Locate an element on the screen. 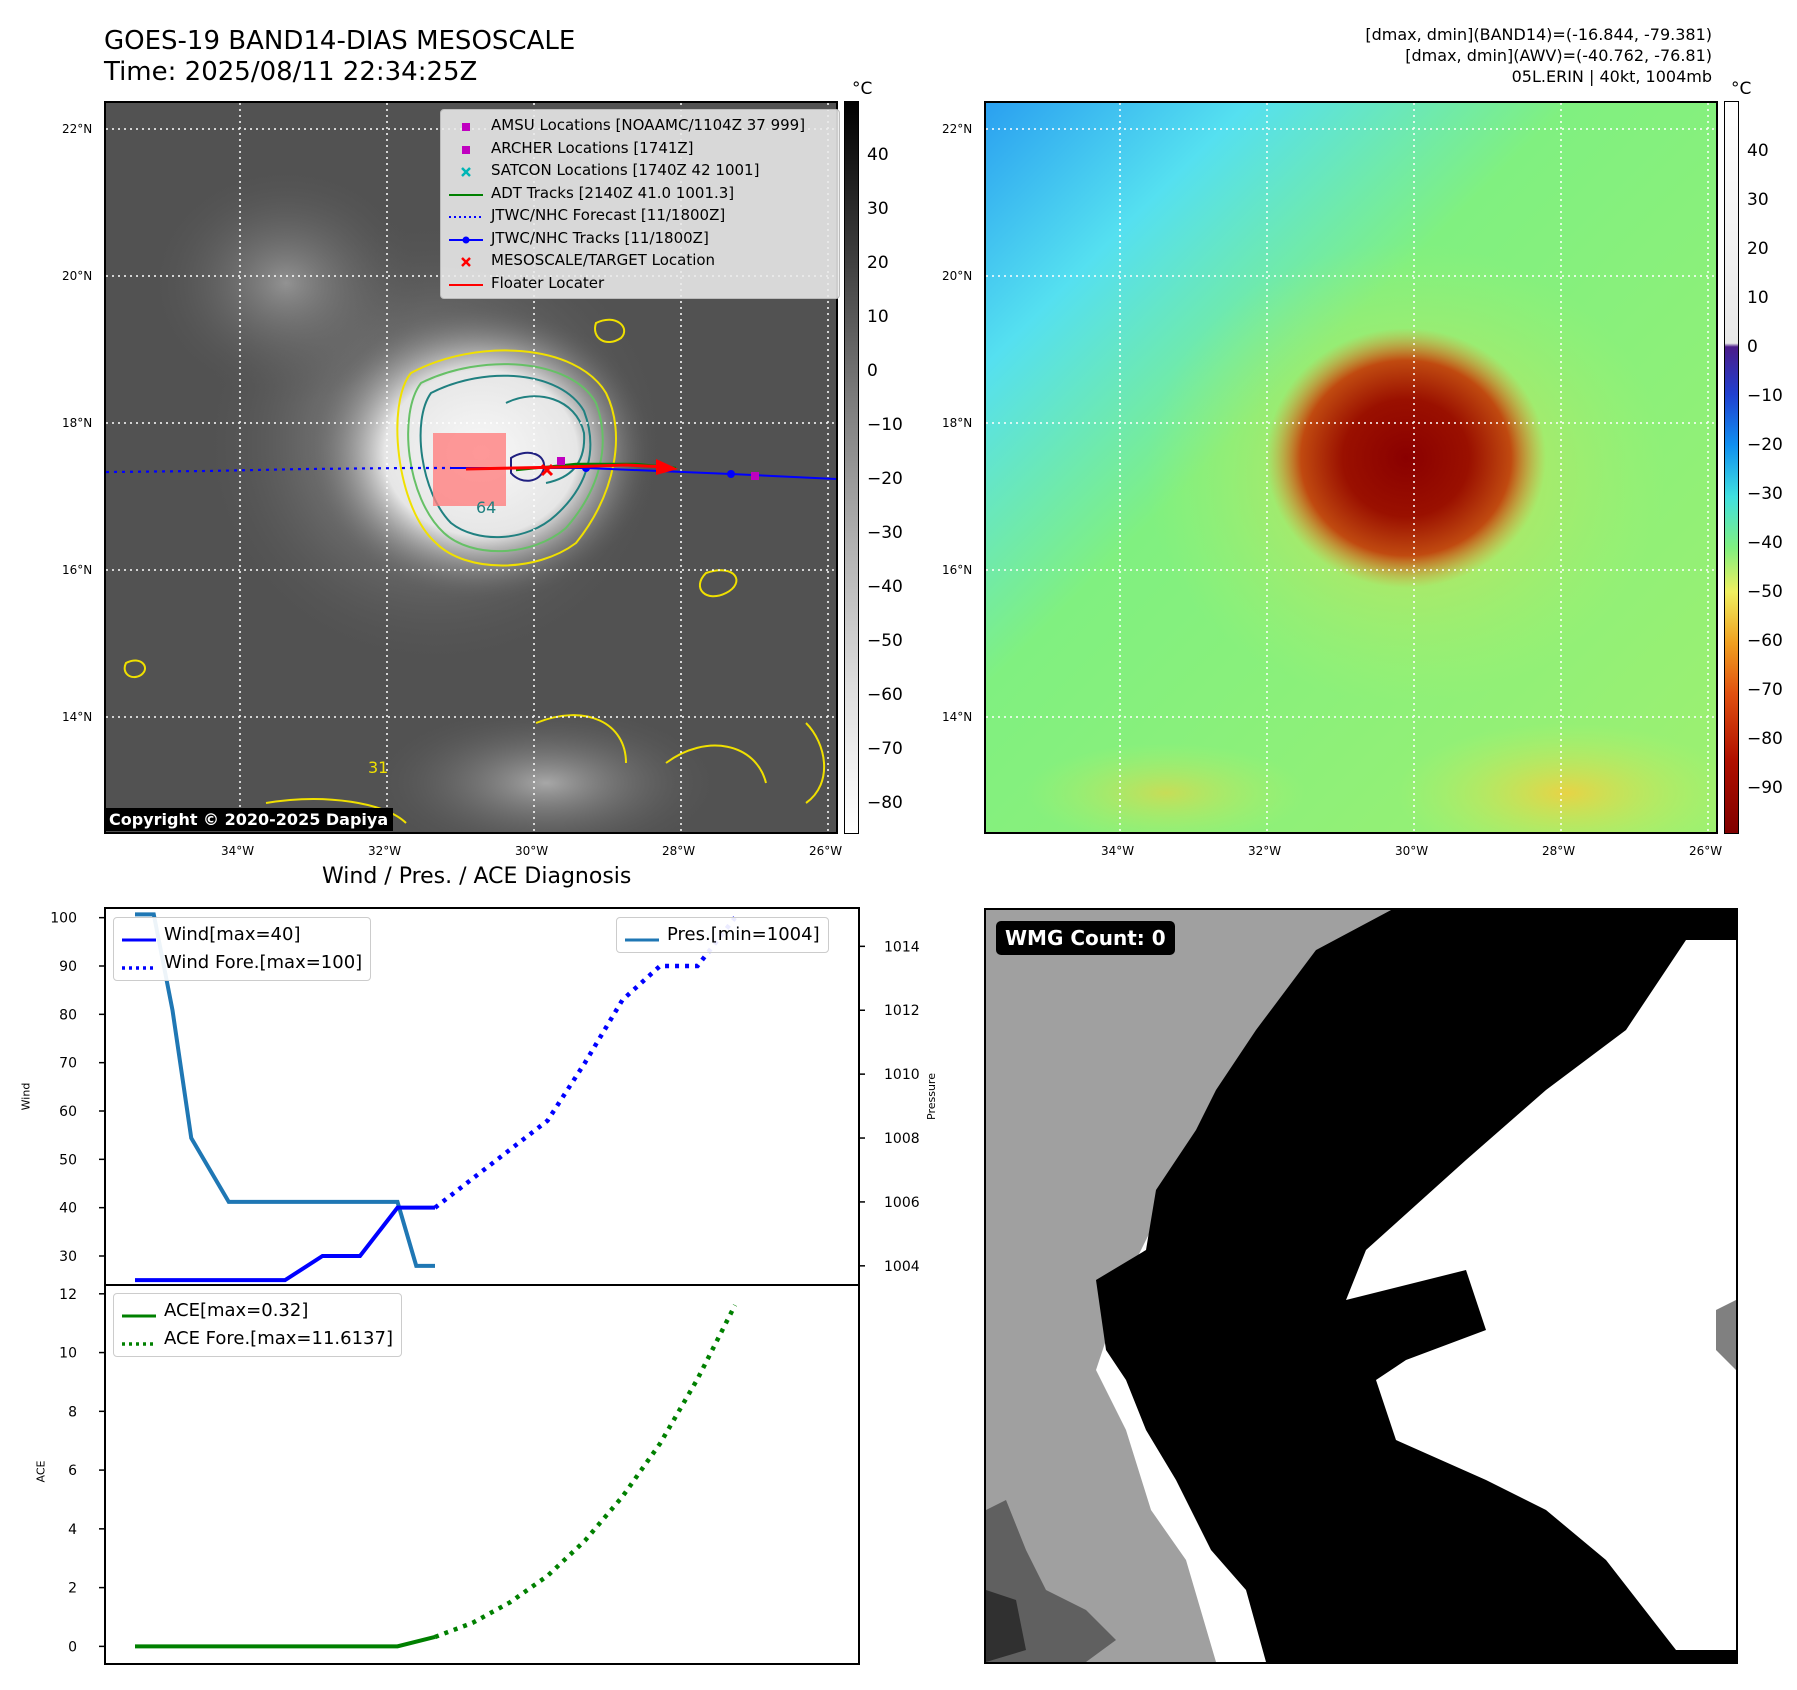 The image size is (1797, 1690). wv-colorbar-tick-label: 40 is located at coordinates (1758, 151).